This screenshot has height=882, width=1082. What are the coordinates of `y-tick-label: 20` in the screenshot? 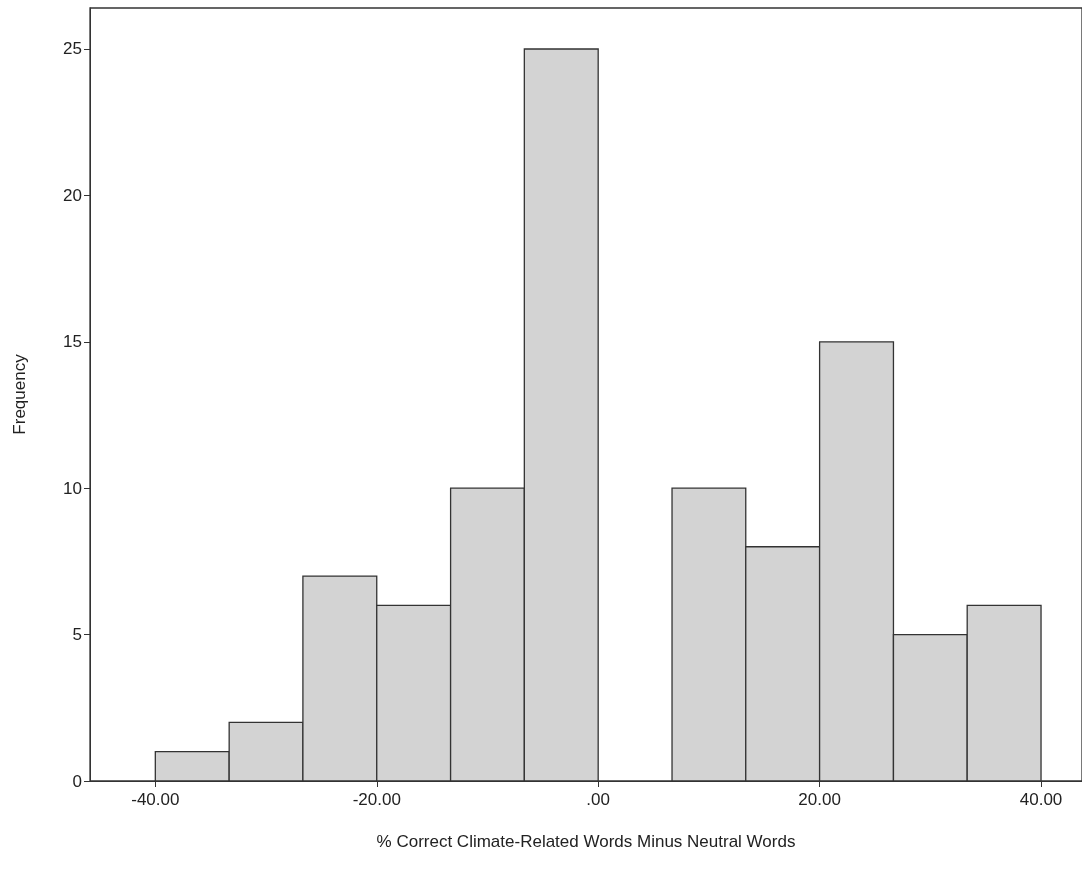 It's located at (72, 195).